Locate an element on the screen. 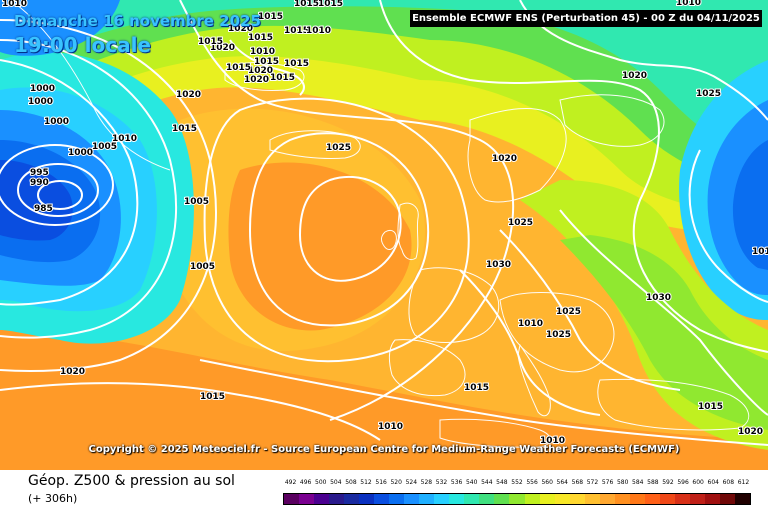  color-scale-label: 580 is located at coordinates (622, 482).